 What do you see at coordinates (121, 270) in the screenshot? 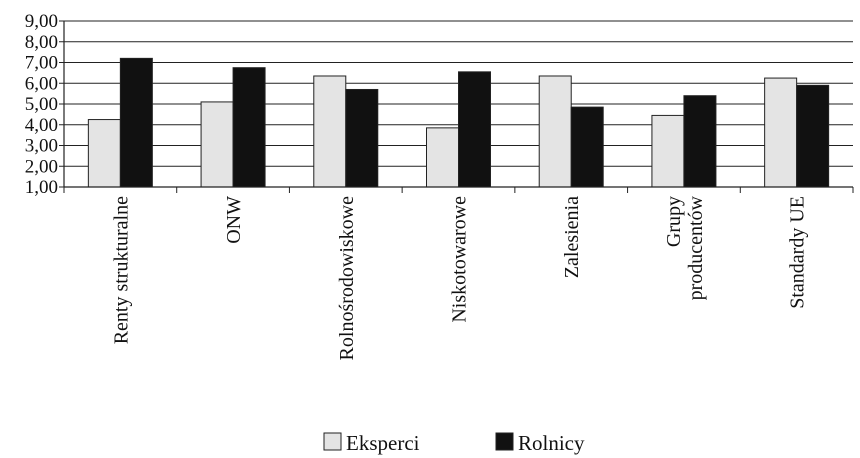
I see `category-label: Renty strukturalne` at bounding box center [121, 270].